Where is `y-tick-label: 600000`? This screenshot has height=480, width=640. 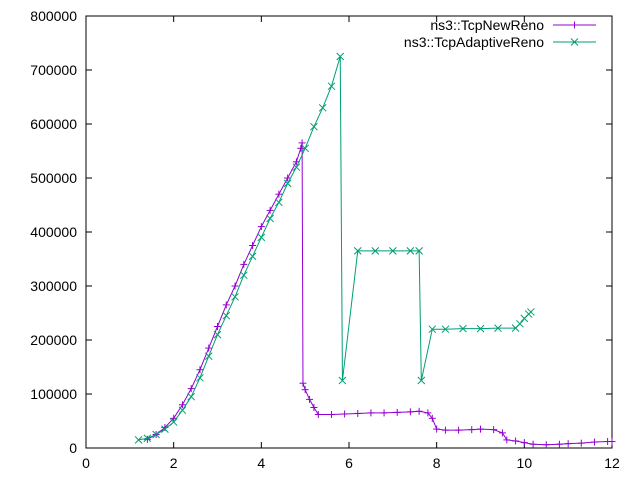 y-tick-label: 600000 is located at coordinates (53, 124).